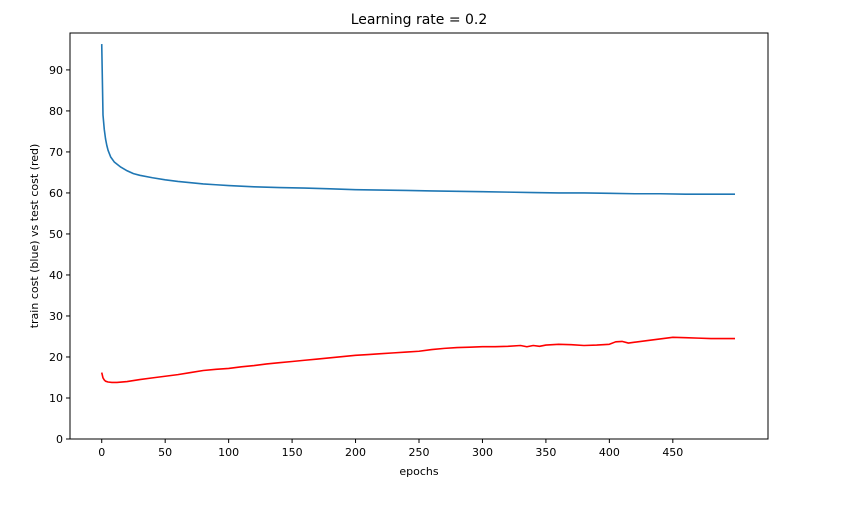 This screenshot has height=511, width=860. I want to click on y-tick-label: 70, so click(56, 152).